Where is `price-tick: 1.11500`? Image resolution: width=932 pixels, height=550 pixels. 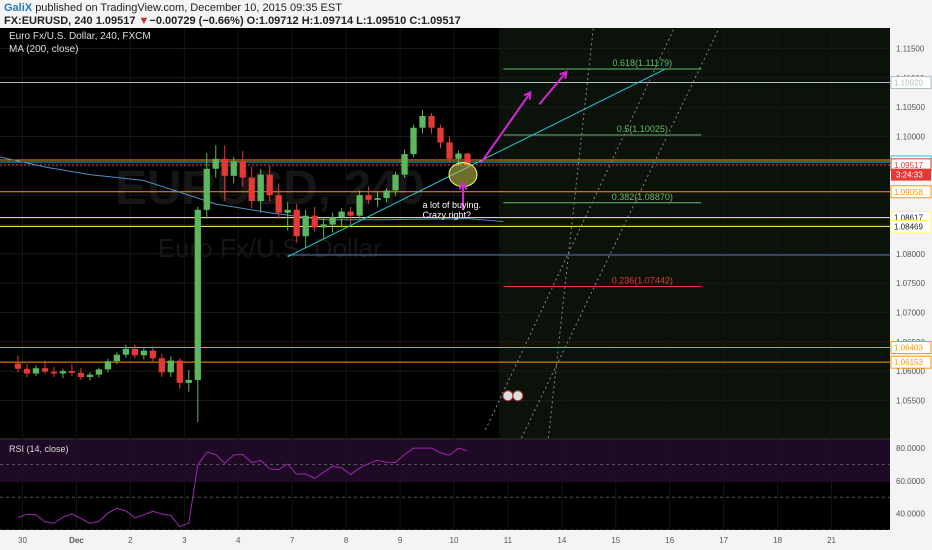
price-tick: 1.11500 is located at coordinates (910, 49).